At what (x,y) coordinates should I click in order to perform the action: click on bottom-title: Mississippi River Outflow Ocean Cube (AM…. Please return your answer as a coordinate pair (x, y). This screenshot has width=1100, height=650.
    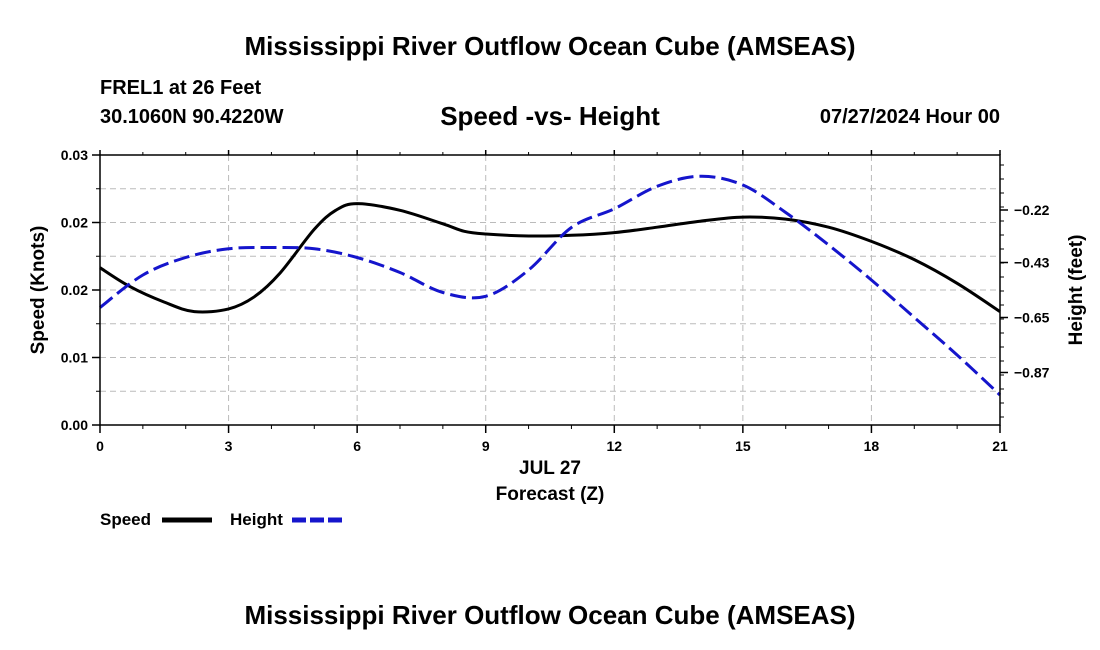
    Looking at the image, I should click on (550, 615).